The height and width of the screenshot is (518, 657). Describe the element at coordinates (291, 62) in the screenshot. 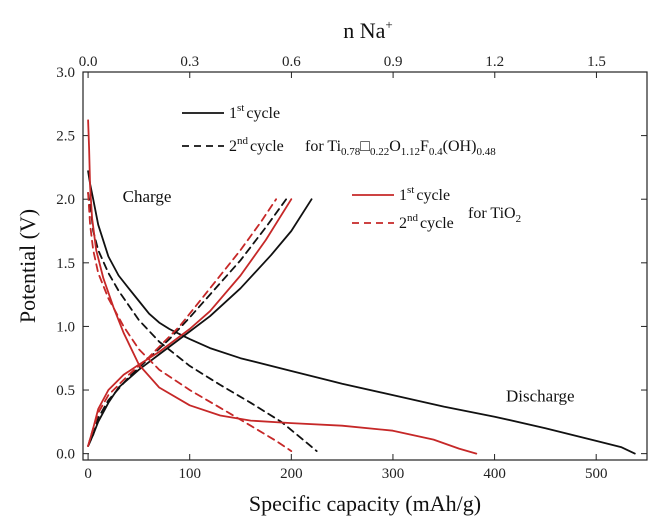

I see `top-tick-label: 0.6` at that location.